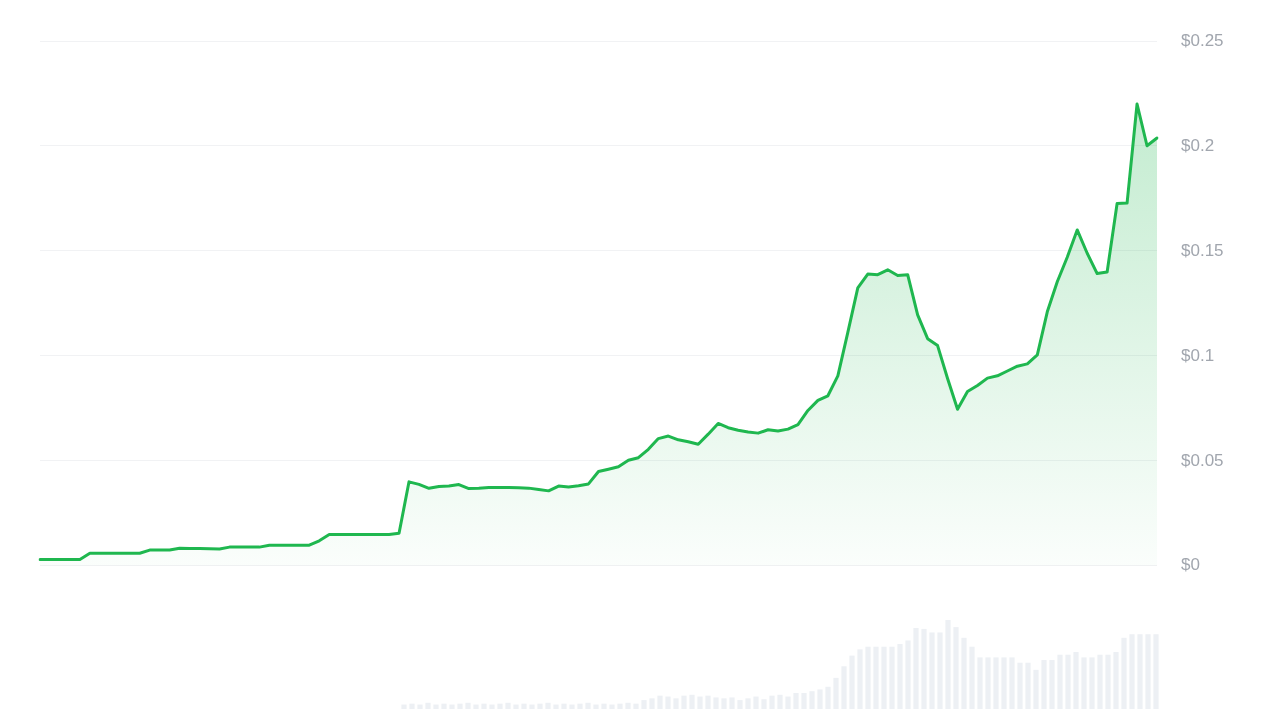 This screenshot has width=1280, height=720. I want to click on y-tick-label: $0.25, so click(1202, 40).